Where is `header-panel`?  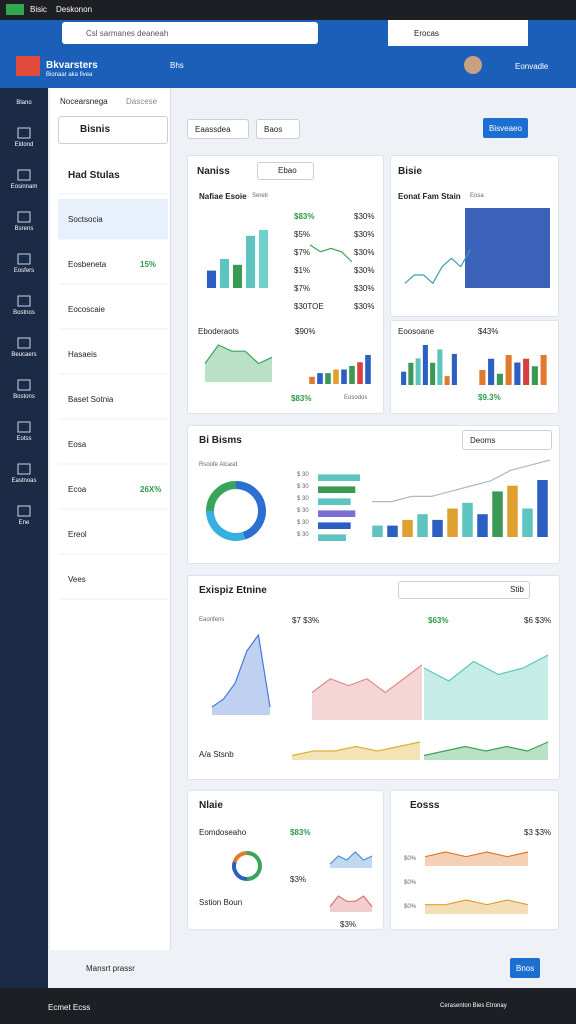
header-panel is located at coordinates (458, 33).